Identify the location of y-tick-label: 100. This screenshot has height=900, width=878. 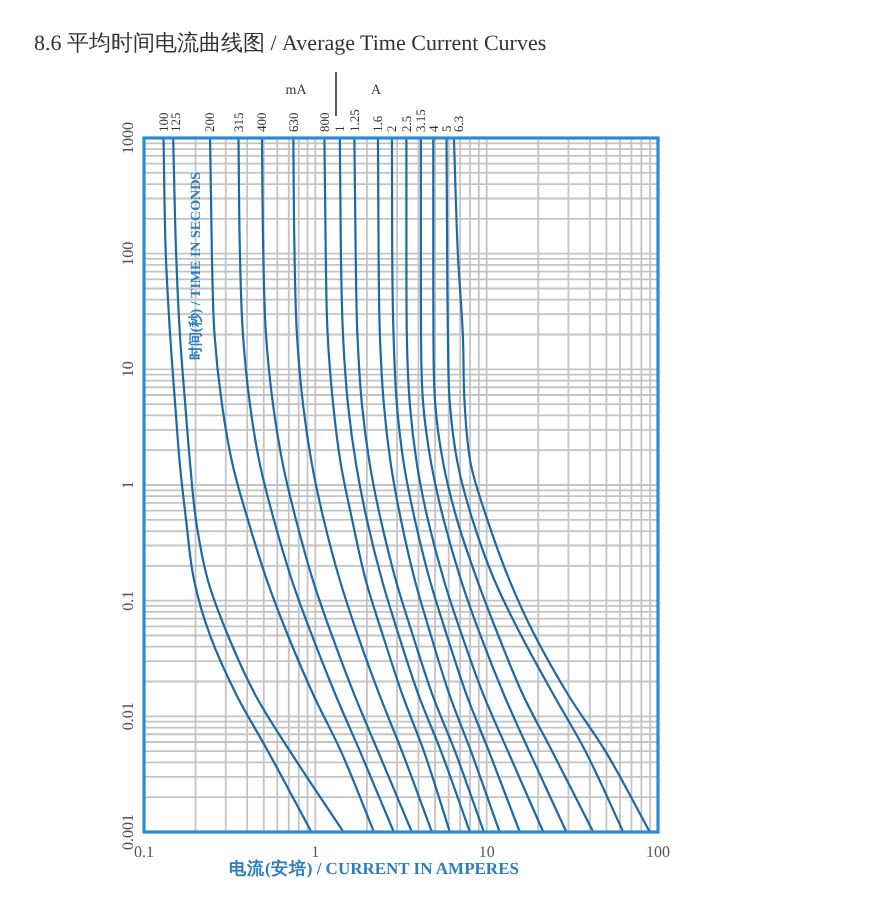
(128, 253).